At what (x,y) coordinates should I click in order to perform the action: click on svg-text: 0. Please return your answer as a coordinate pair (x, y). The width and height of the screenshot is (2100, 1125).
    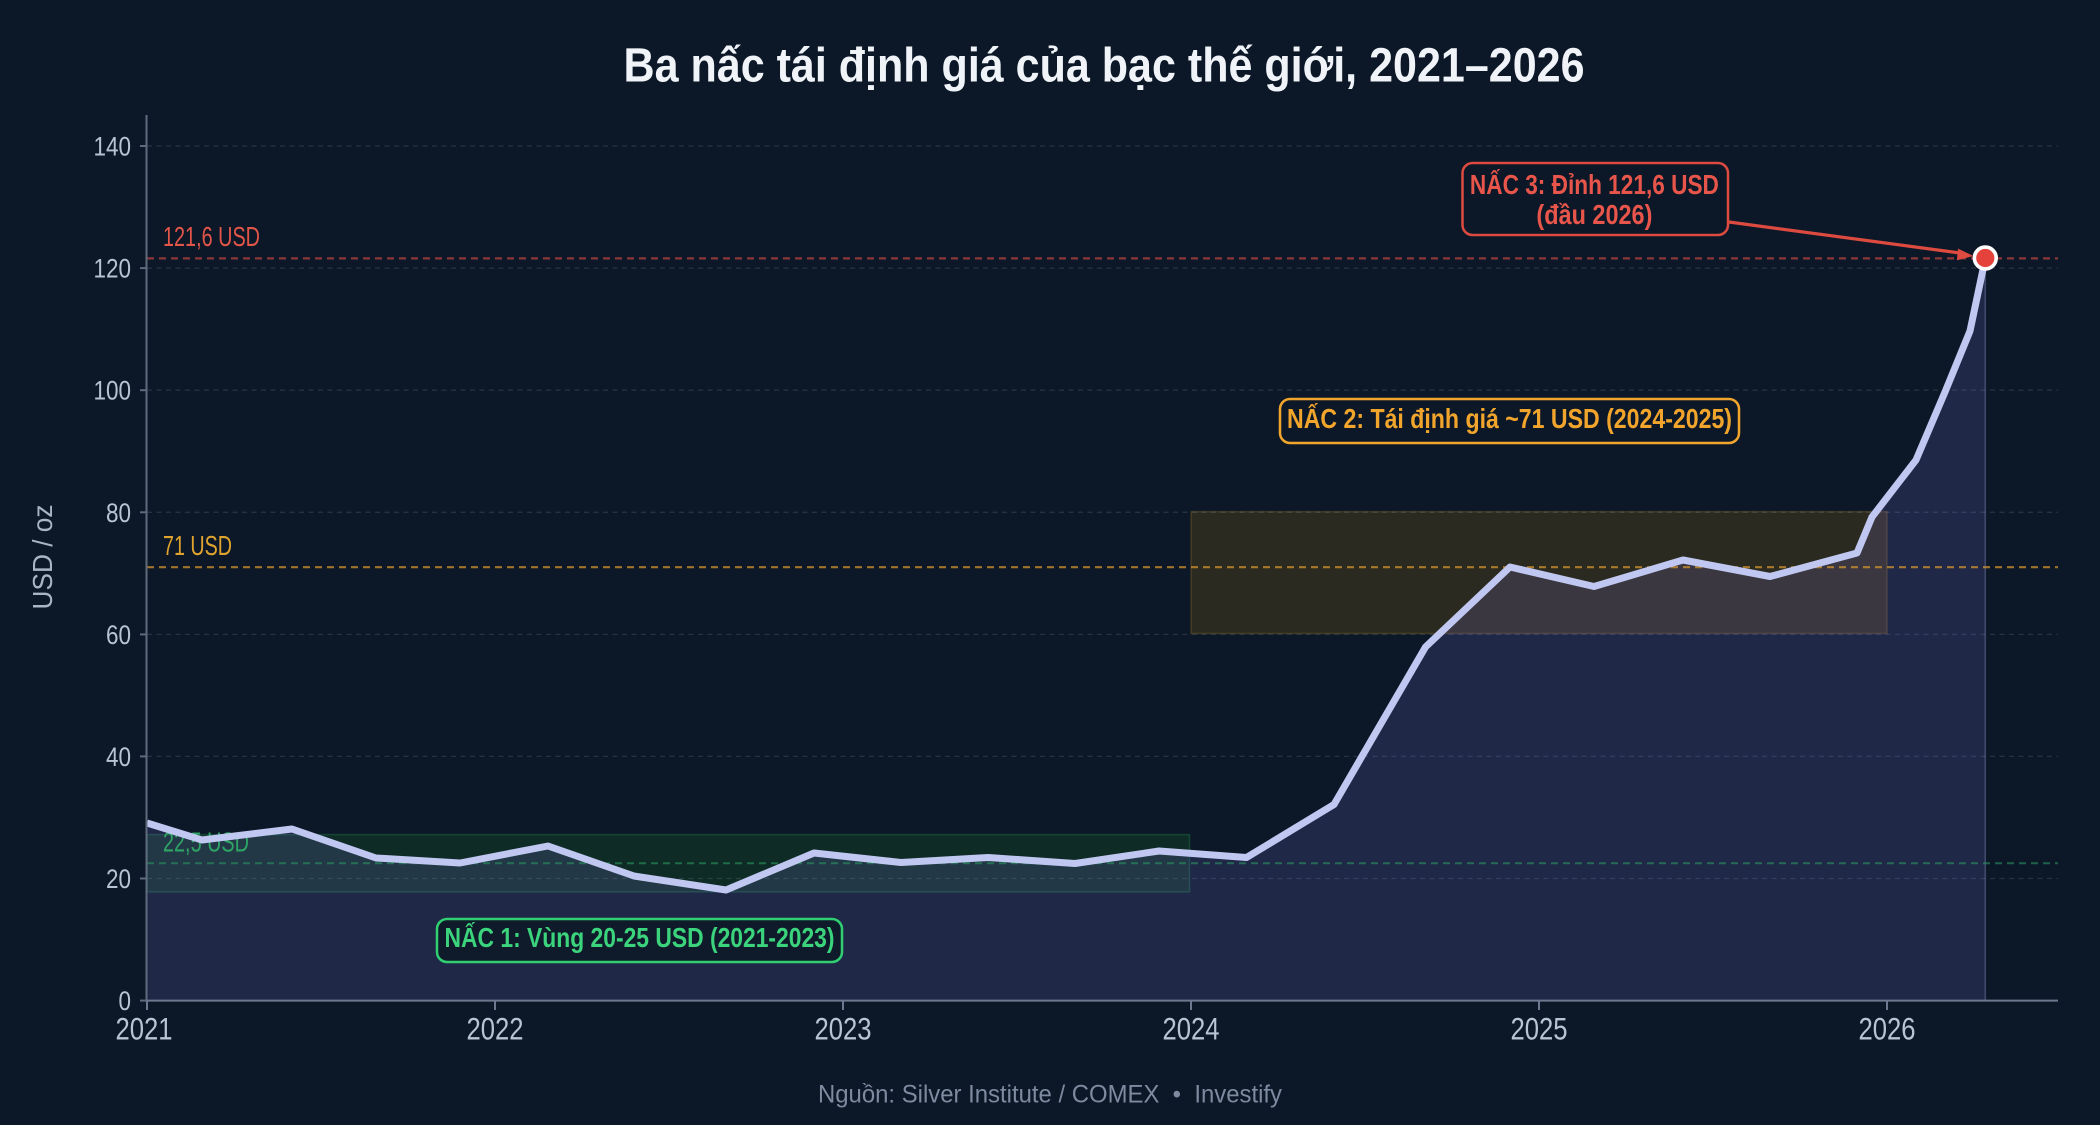
    Looking at the image, I should click on (125, 1001).